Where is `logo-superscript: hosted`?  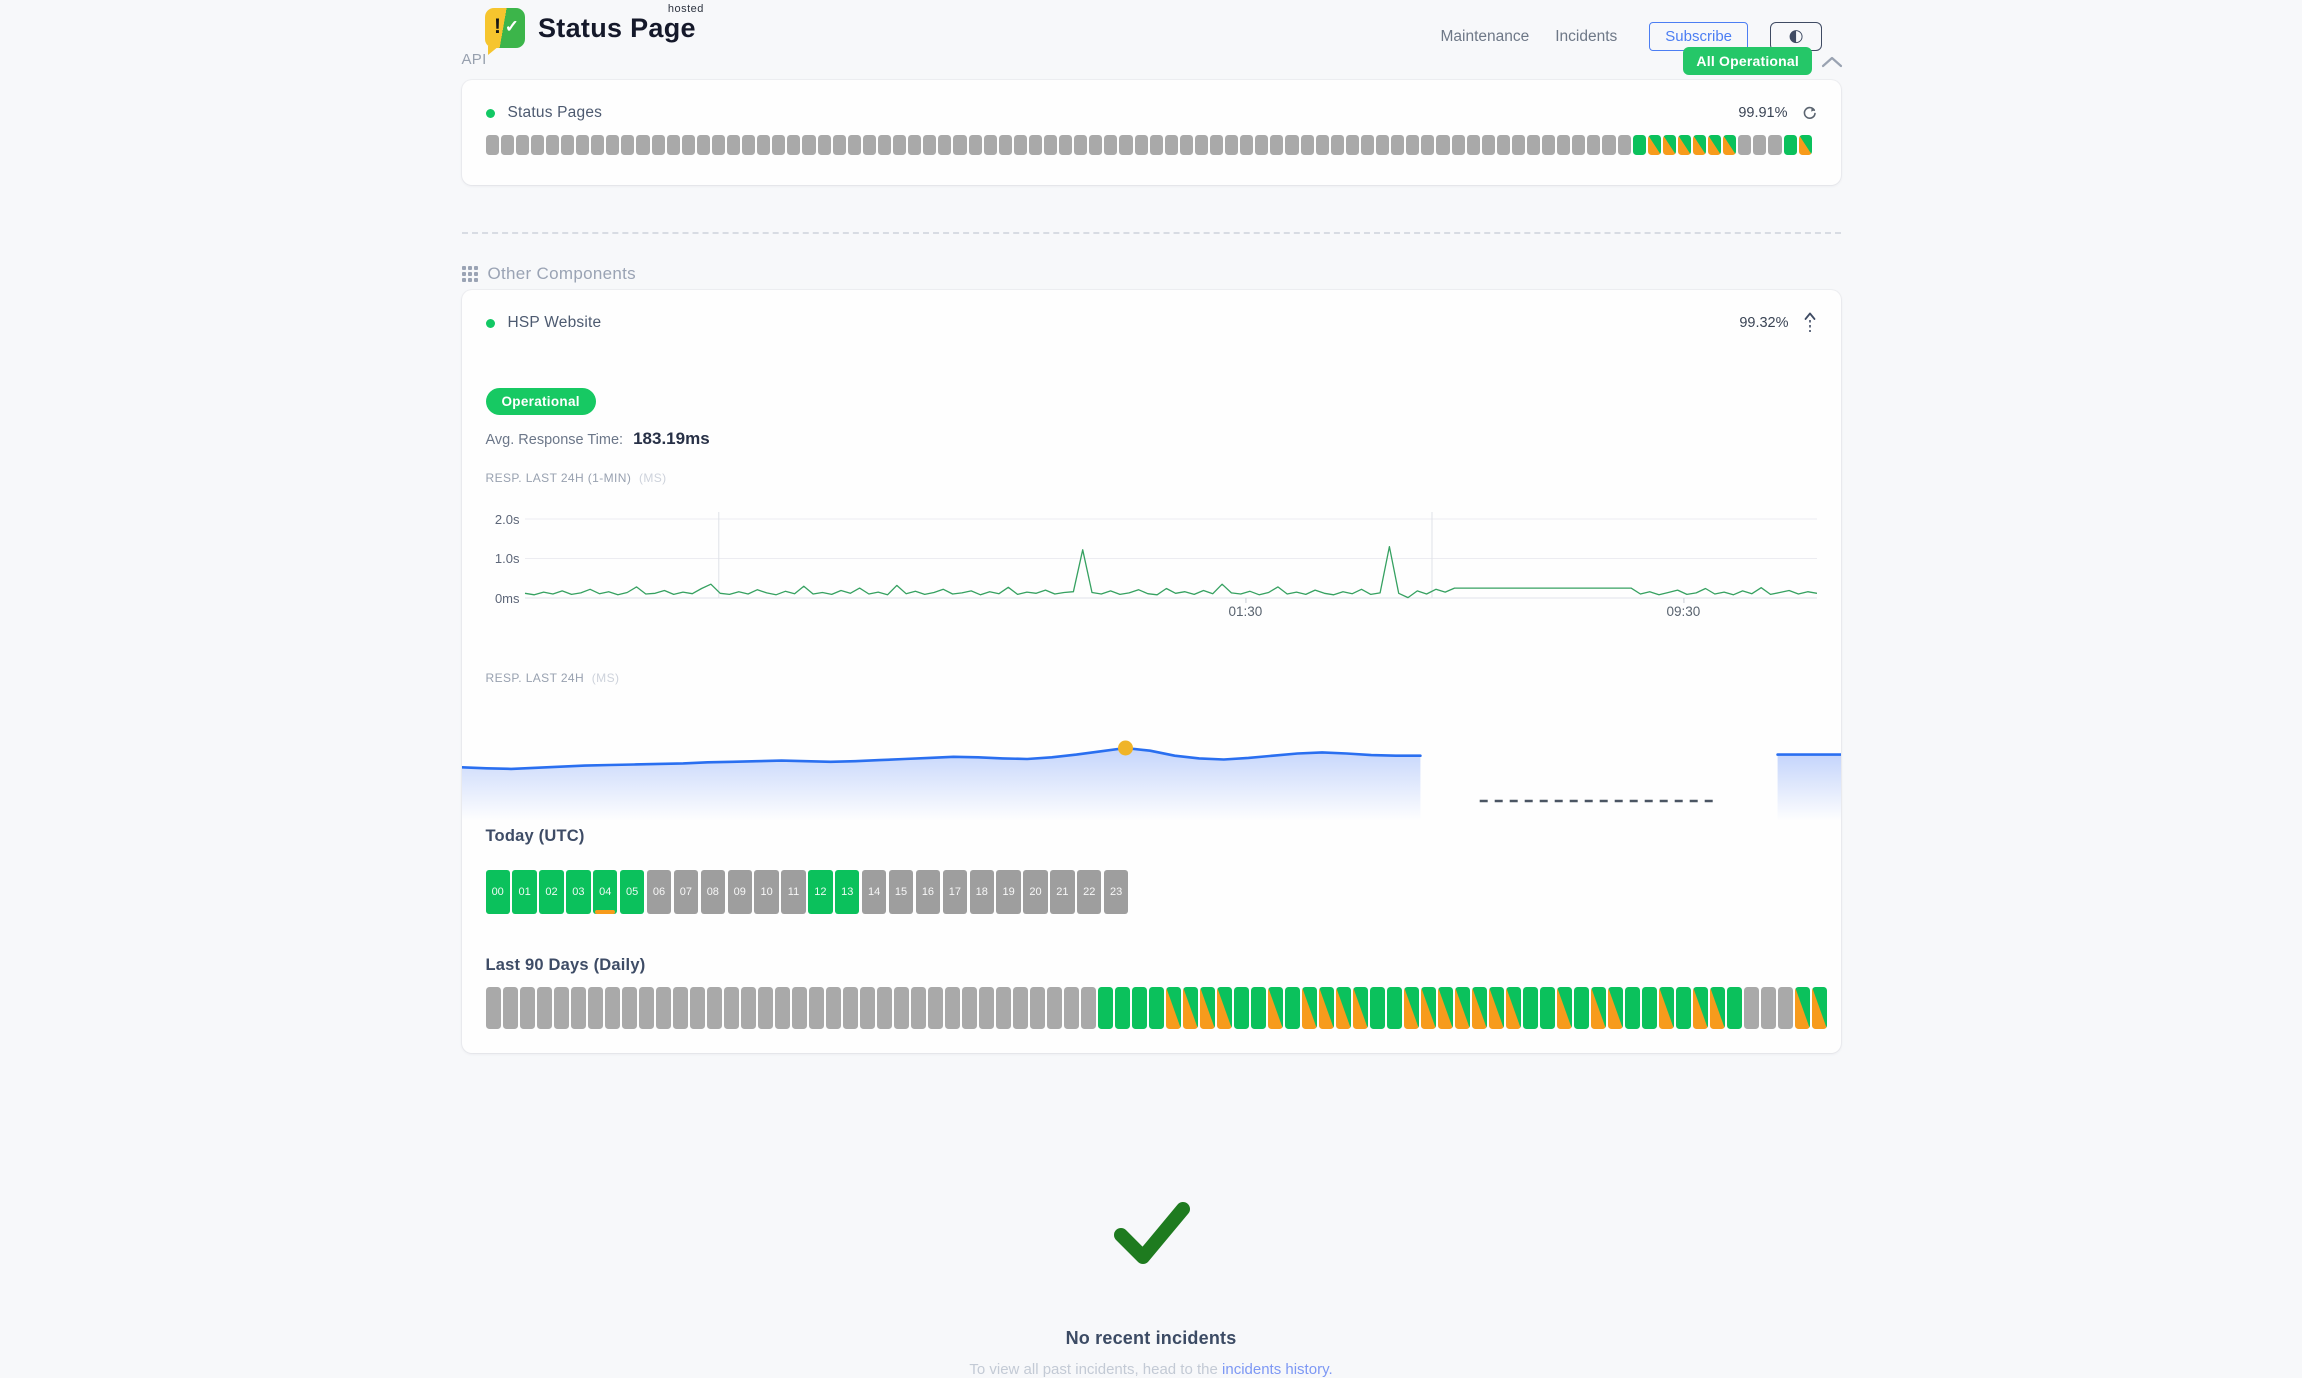 logo-superscript: hosted is located at coordinates (685, 8).